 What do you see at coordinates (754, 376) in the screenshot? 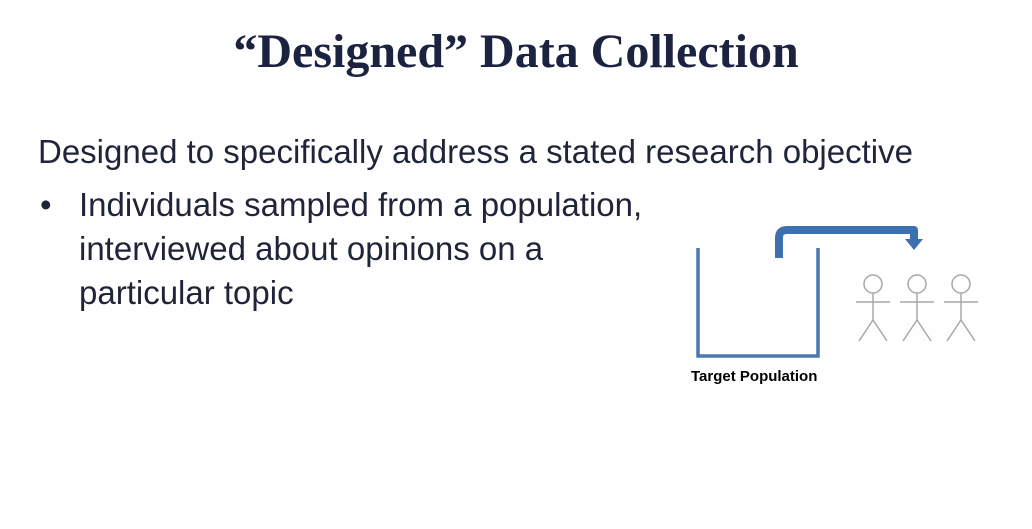
I see `diagram-label: Target Population` at bounding box center [754, 376].